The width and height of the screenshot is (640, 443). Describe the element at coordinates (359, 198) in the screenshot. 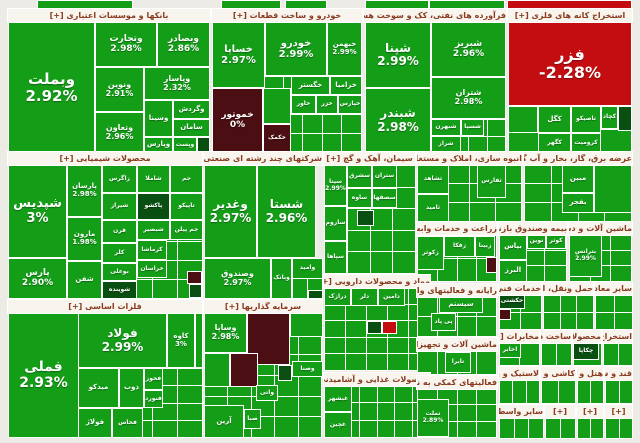

I see `treemap-tile: ساوه` at that location.